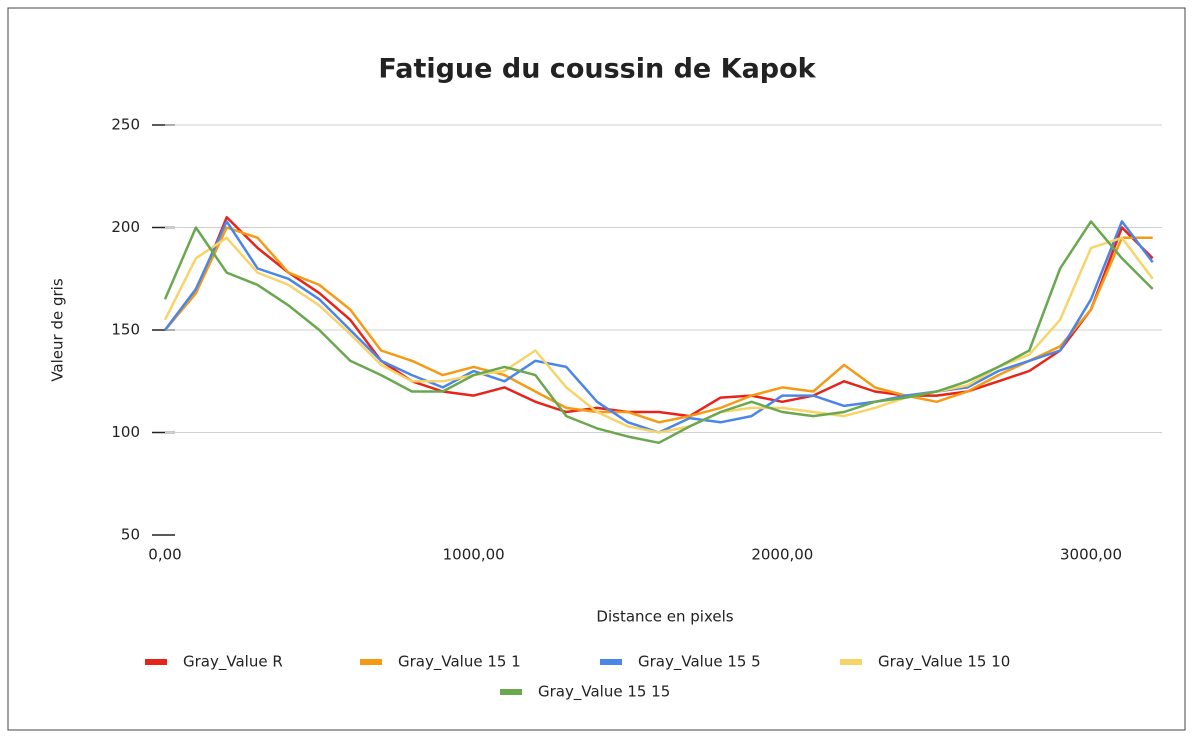  Describe the element at coordinates (782, 555) in the screenshot. I see `x-tick-label: 2000,00` at that location.